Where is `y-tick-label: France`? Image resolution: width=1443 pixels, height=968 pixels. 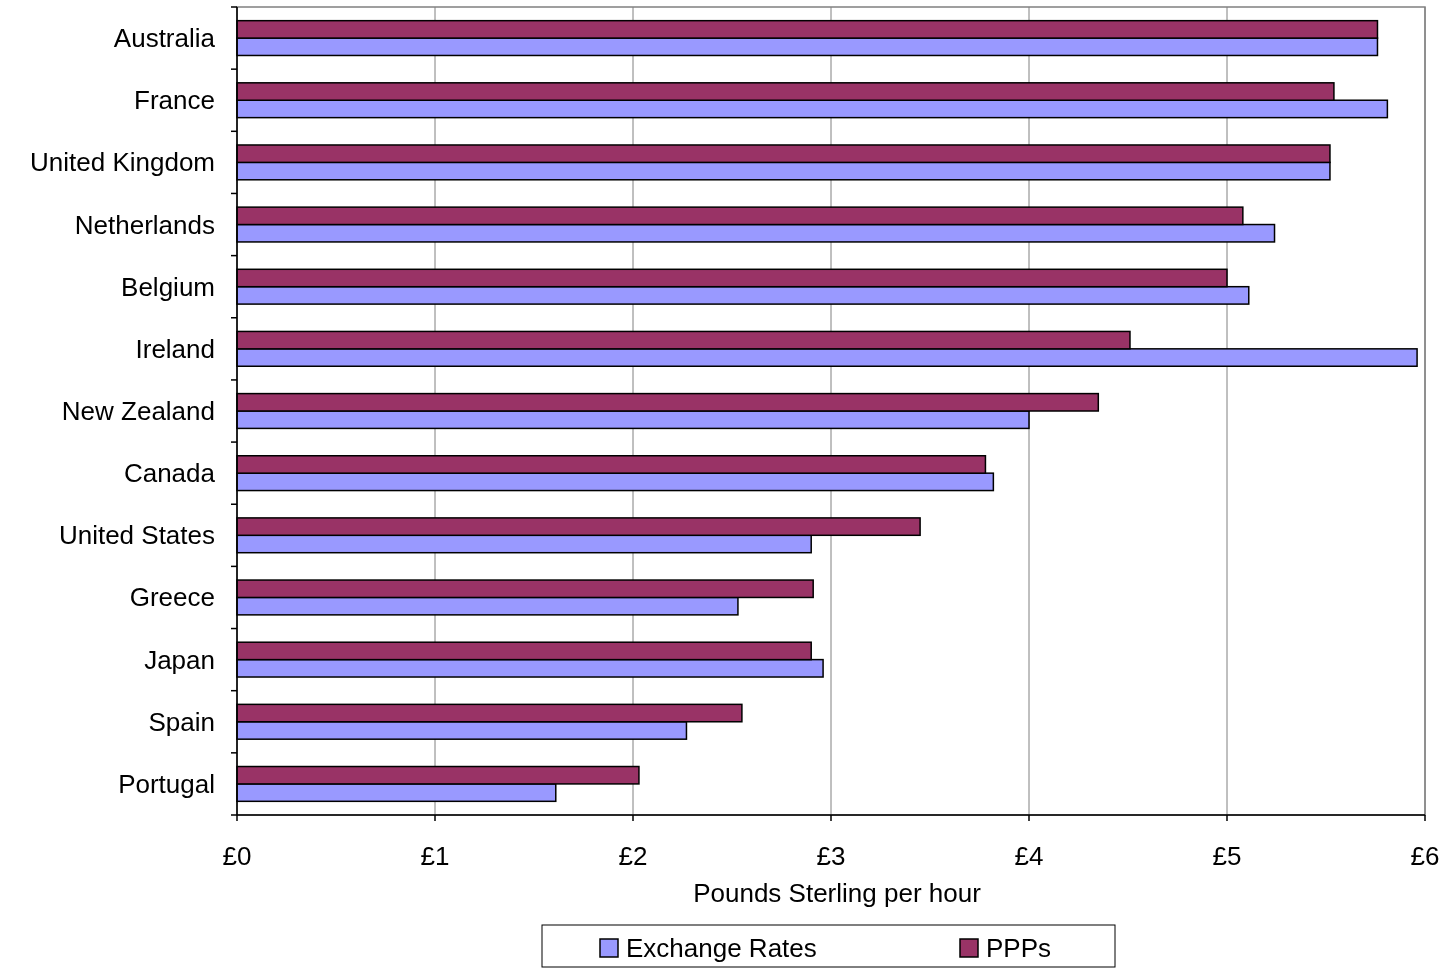 y-tick-label: France is located at coordinates (174, 100).